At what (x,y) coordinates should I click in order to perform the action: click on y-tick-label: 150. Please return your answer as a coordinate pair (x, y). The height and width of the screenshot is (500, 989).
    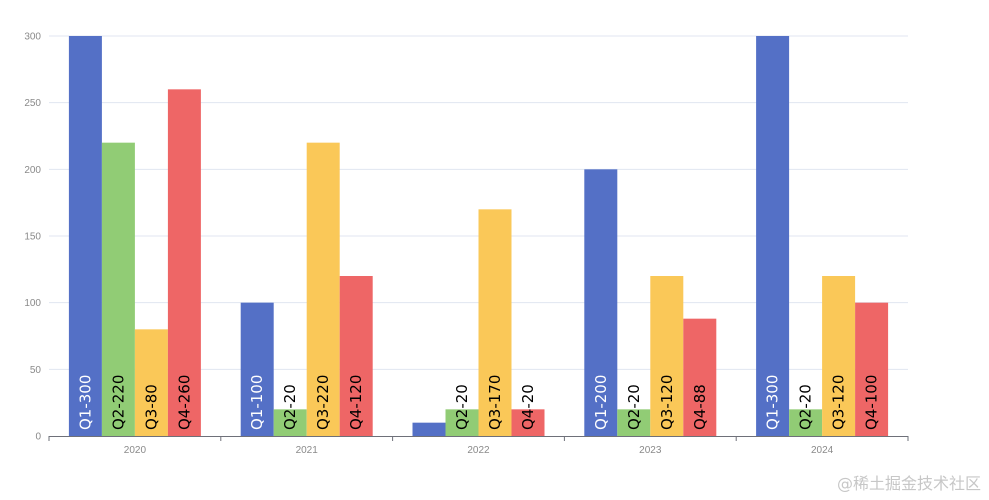
    Looking at the image, I should click on (32, 237).